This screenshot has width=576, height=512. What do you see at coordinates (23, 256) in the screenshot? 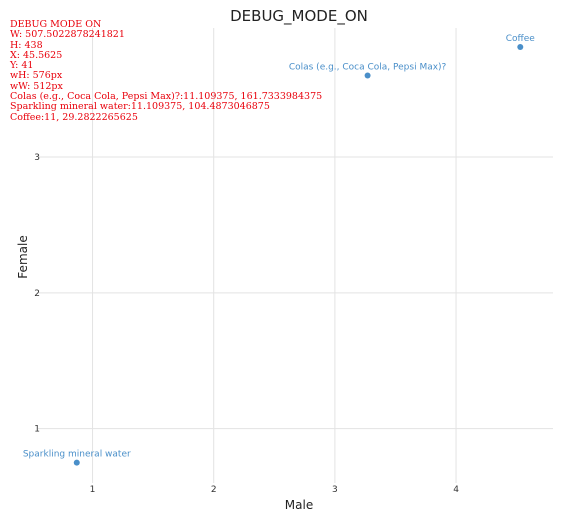
I see `y-axis-title: Female` at bounding box center [23, 256].